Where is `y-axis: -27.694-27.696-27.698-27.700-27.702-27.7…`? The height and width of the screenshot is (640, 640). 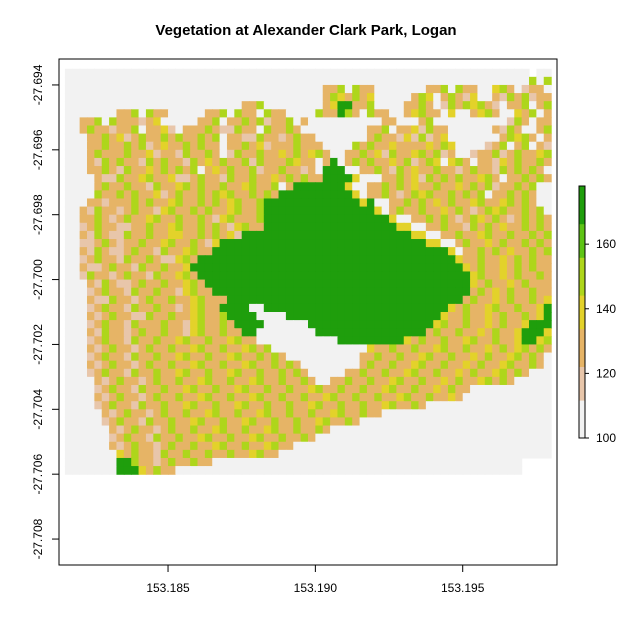
y-axis: -27.694-27.696-27.698-27.700-27.702-27.7… is located at coordinates (45, 311).